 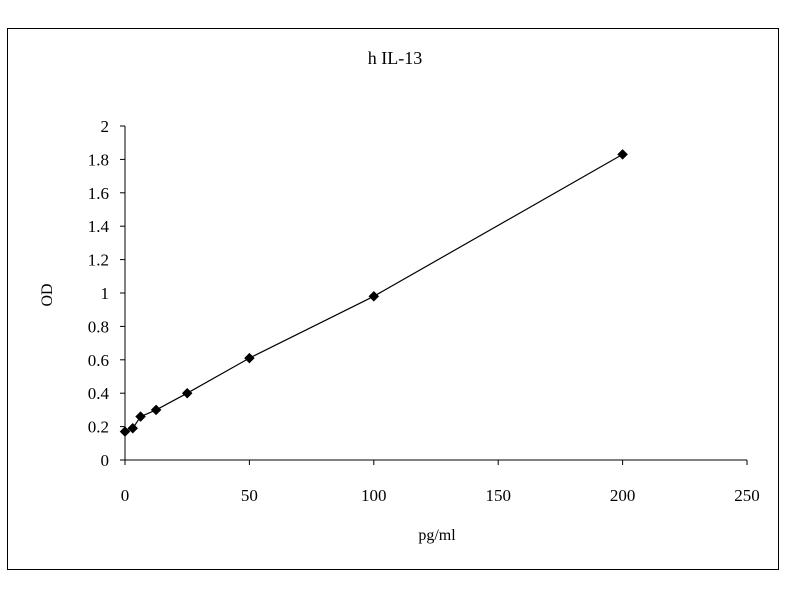 I want to click on y-tick-label: 0, so click(x=105, y=460).